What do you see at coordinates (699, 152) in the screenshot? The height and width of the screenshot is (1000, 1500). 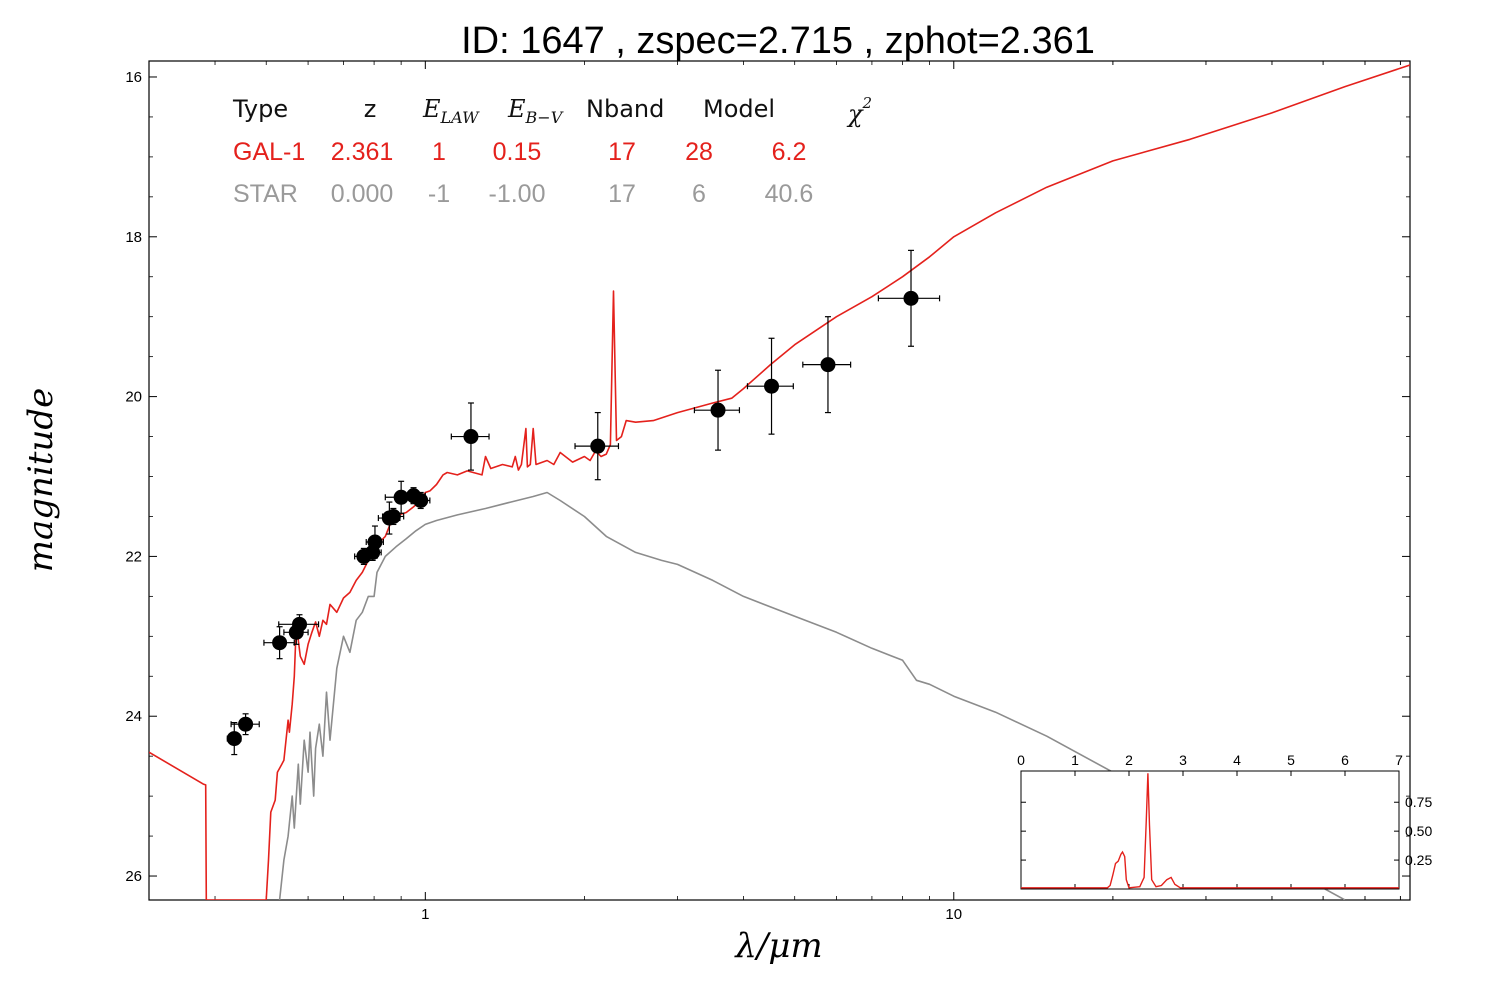 I see `table-cell: 28` at bounding box center [699, 152].